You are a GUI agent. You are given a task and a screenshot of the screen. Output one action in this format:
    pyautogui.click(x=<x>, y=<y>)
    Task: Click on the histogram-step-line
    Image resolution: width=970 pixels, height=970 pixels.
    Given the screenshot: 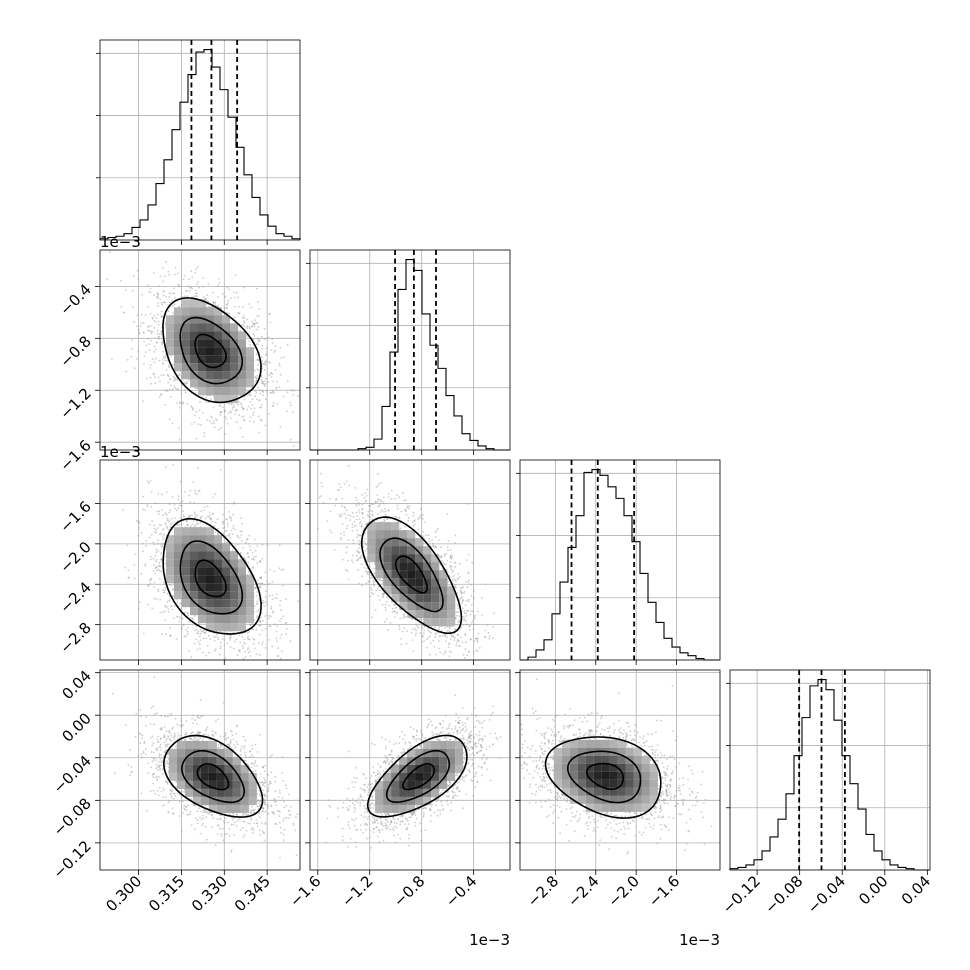 What is the action you would take?
    pyautogui.click(x=620, y=564)
    